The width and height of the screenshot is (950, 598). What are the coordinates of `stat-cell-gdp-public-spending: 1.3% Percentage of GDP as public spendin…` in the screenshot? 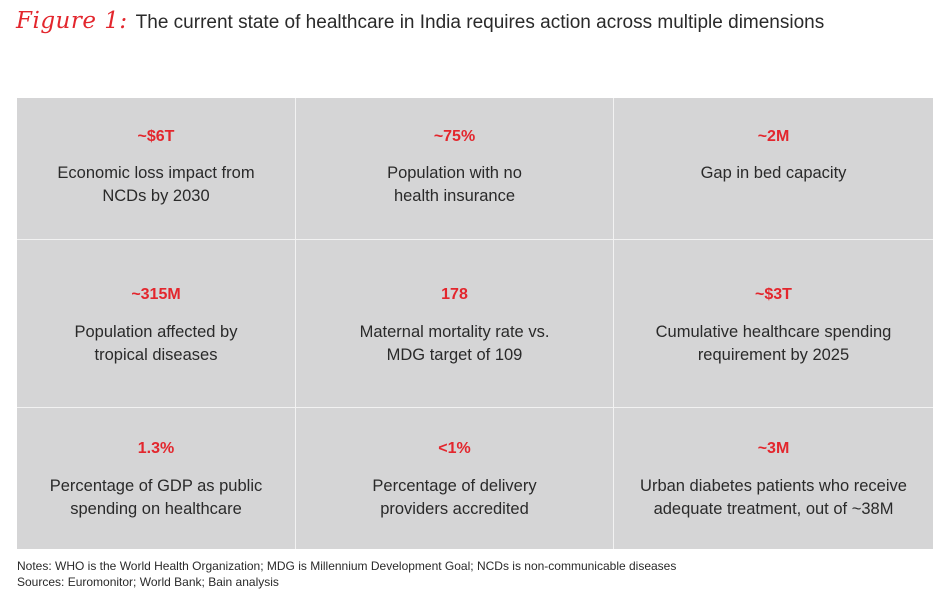 It's located at (156, 478).